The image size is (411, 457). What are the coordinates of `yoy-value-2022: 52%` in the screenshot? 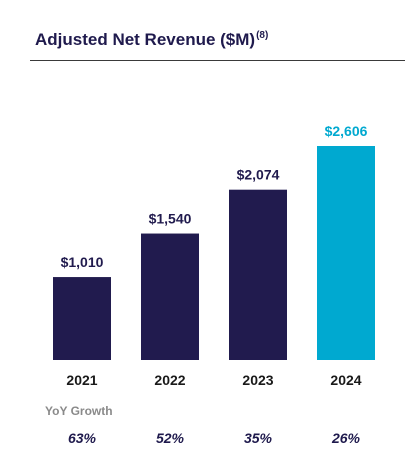 It's located at (170, 438).